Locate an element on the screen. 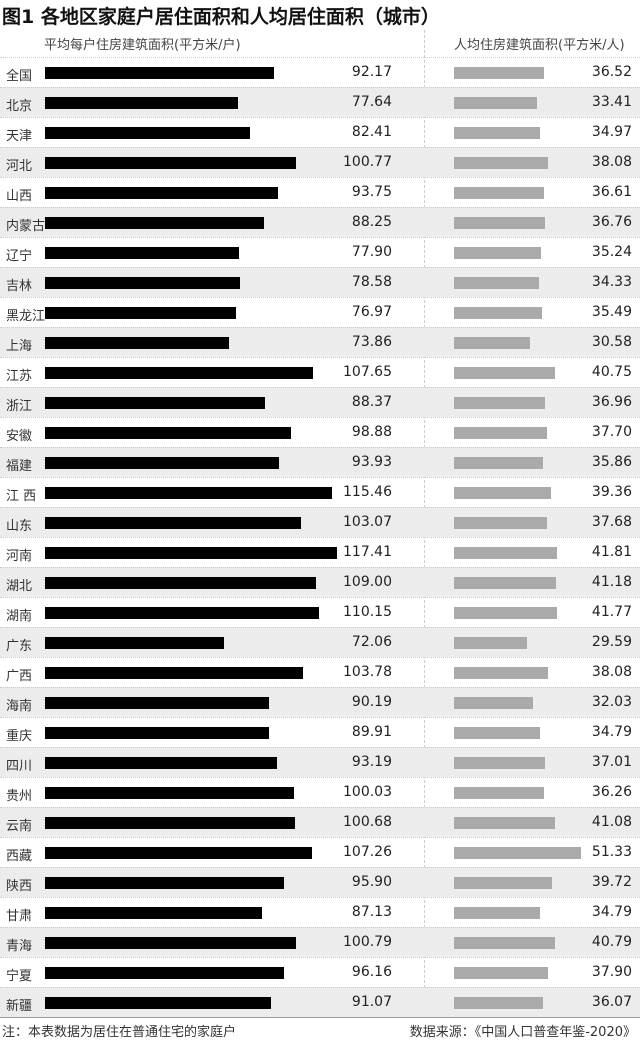  bottom-rule is located at coordinates (320, 1017).